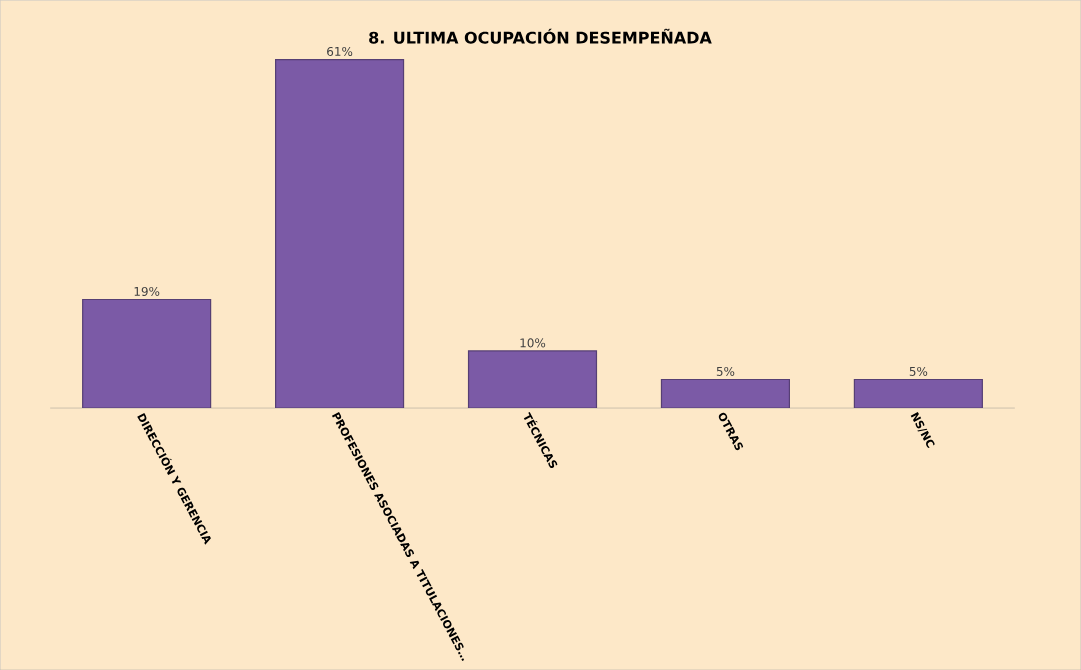 This screenshot has width=1081, height=670. I want to click on data-label: 10%, so click(533, 343).